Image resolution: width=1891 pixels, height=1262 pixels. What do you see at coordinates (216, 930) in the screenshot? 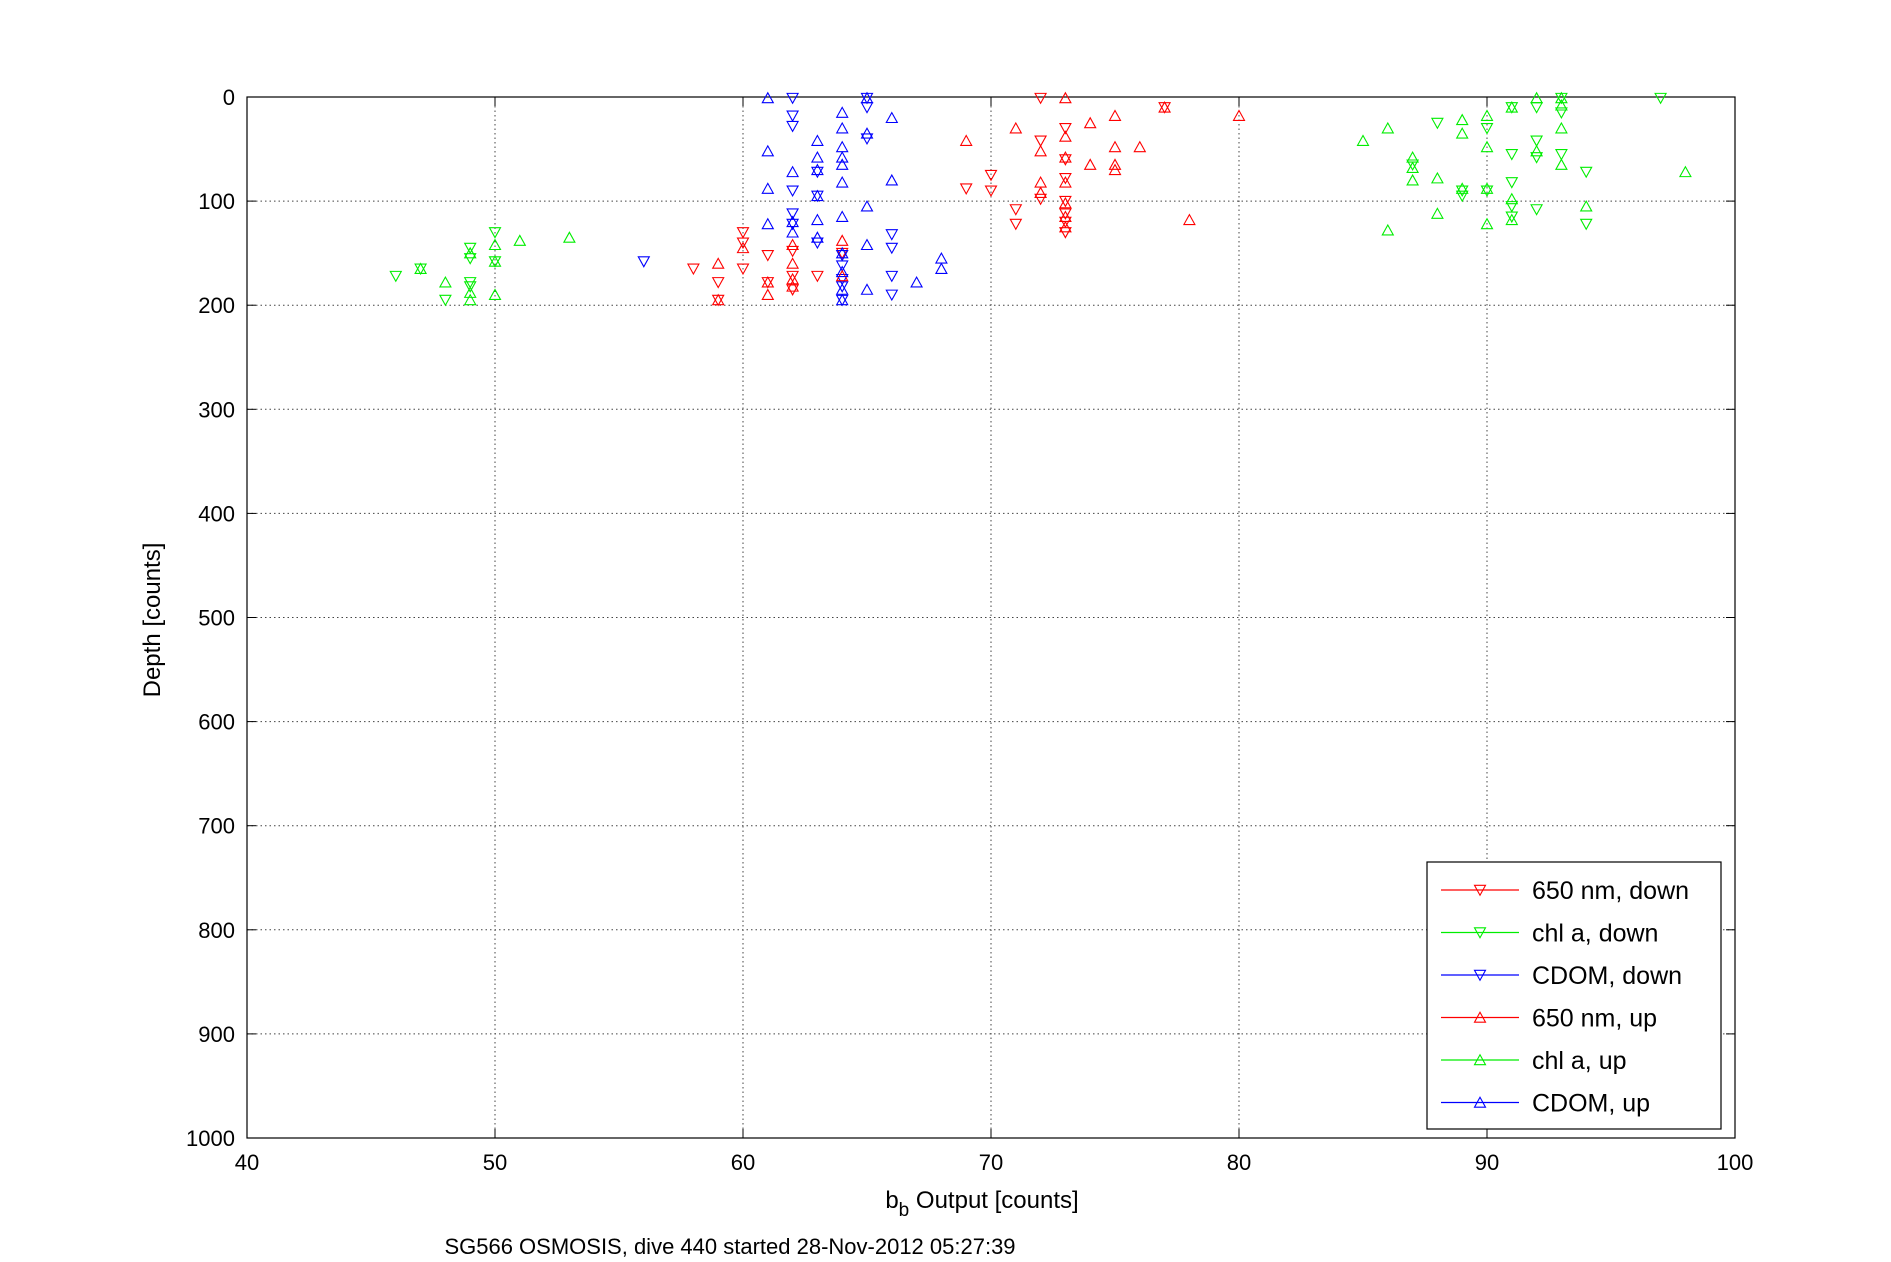
I see `y-tick-label: 800` at bounding box center [216, 930].